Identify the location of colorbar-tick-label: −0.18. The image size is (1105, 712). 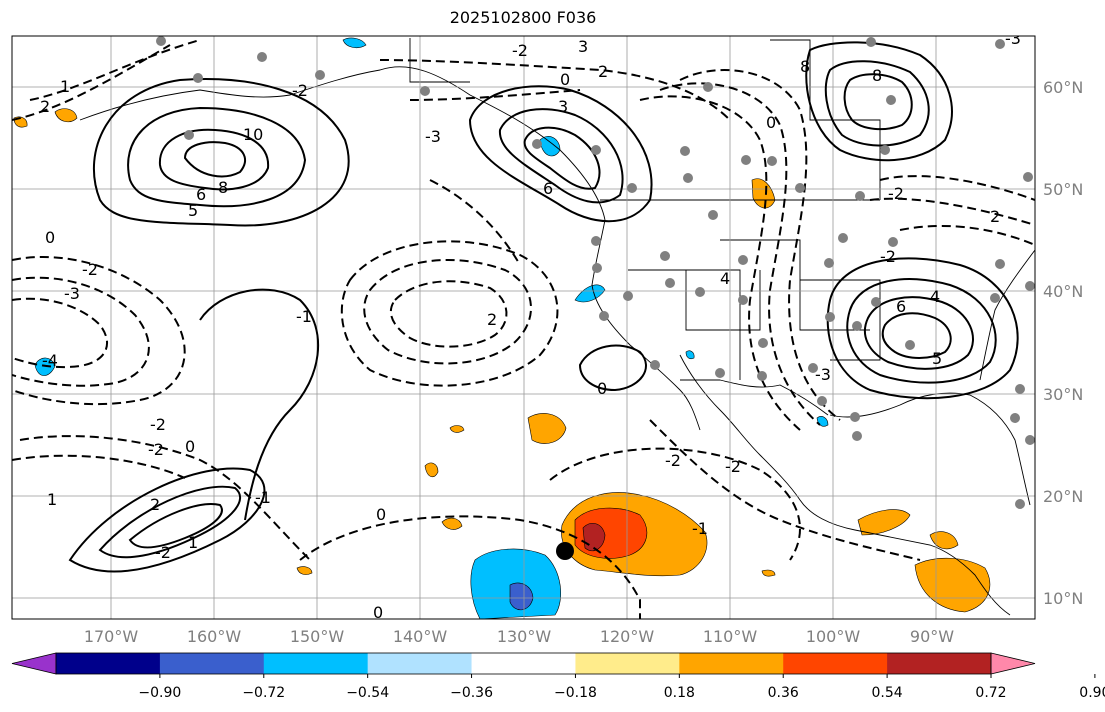
(575, 693).